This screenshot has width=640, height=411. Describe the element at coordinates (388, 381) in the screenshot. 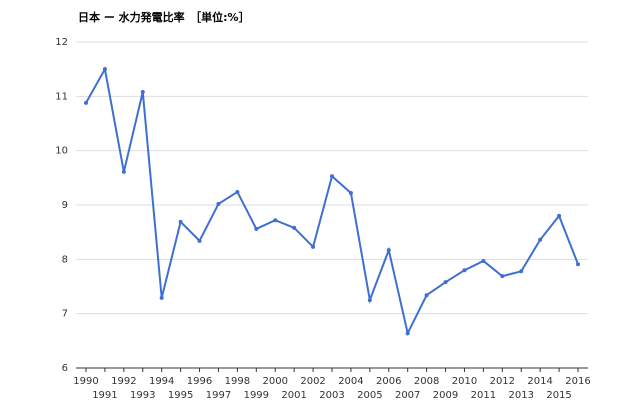

I see `x-tick-label: 2006` at that location.